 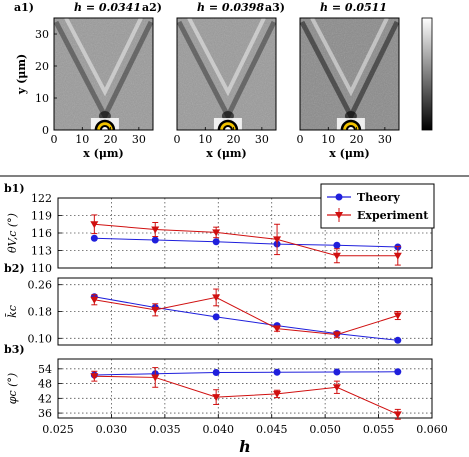 I want to click on x-tick-label: 0.055, so click(x=379, y=429).